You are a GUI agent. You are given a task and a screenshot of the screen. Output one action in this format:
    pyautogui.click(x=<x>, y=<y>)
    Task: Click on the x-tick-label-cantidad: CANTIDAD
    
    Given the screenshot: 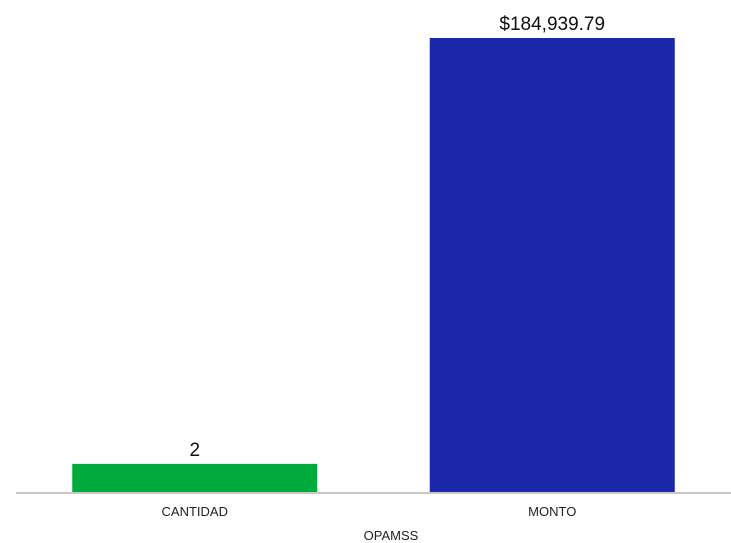 What is the action you would take?
    pyautogui.click(x=195, y=511)
    